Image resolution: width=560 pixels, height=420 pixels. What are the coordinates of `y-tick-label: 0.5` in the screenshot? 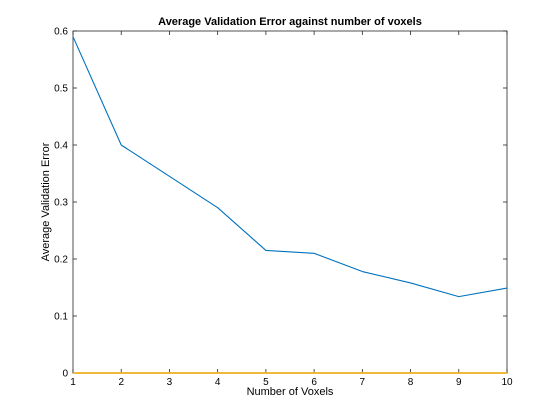 It's located at (61, 89).